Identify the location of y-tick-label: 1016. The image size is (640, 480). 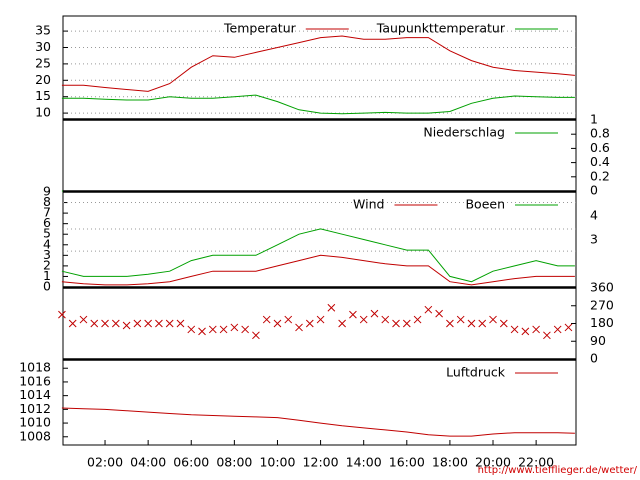
(35, 380).